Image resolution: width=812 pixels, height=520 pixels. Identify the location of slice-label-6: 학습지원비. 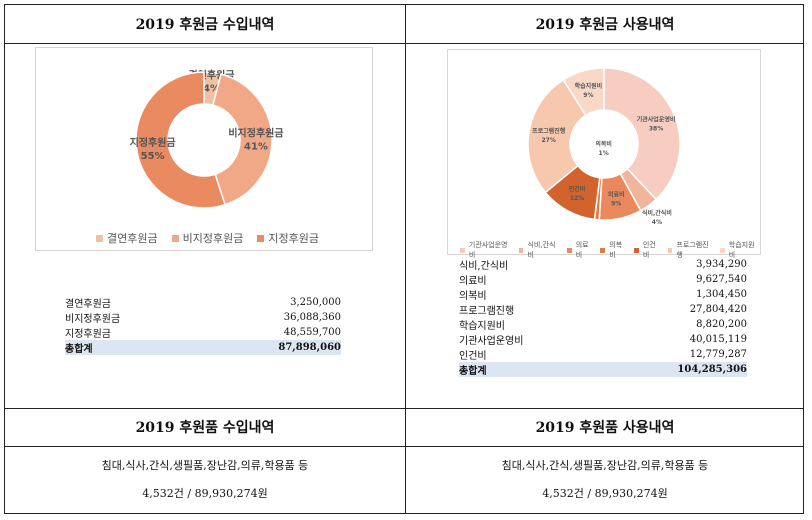
(589, 86).